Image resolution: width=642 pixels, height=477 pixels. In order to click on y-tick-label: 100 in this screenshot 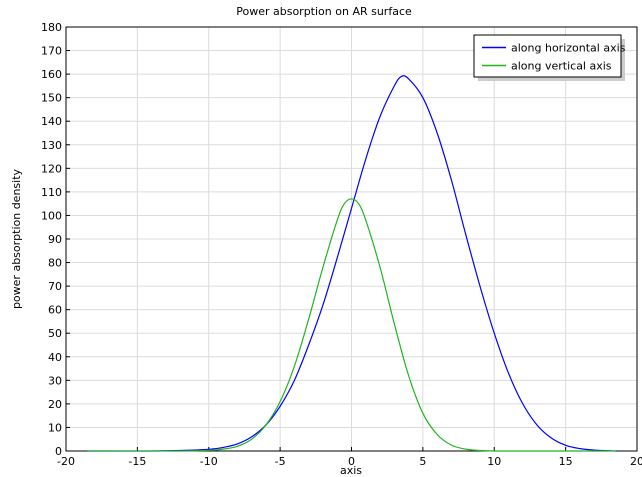, I will do `click(51, 215)`.